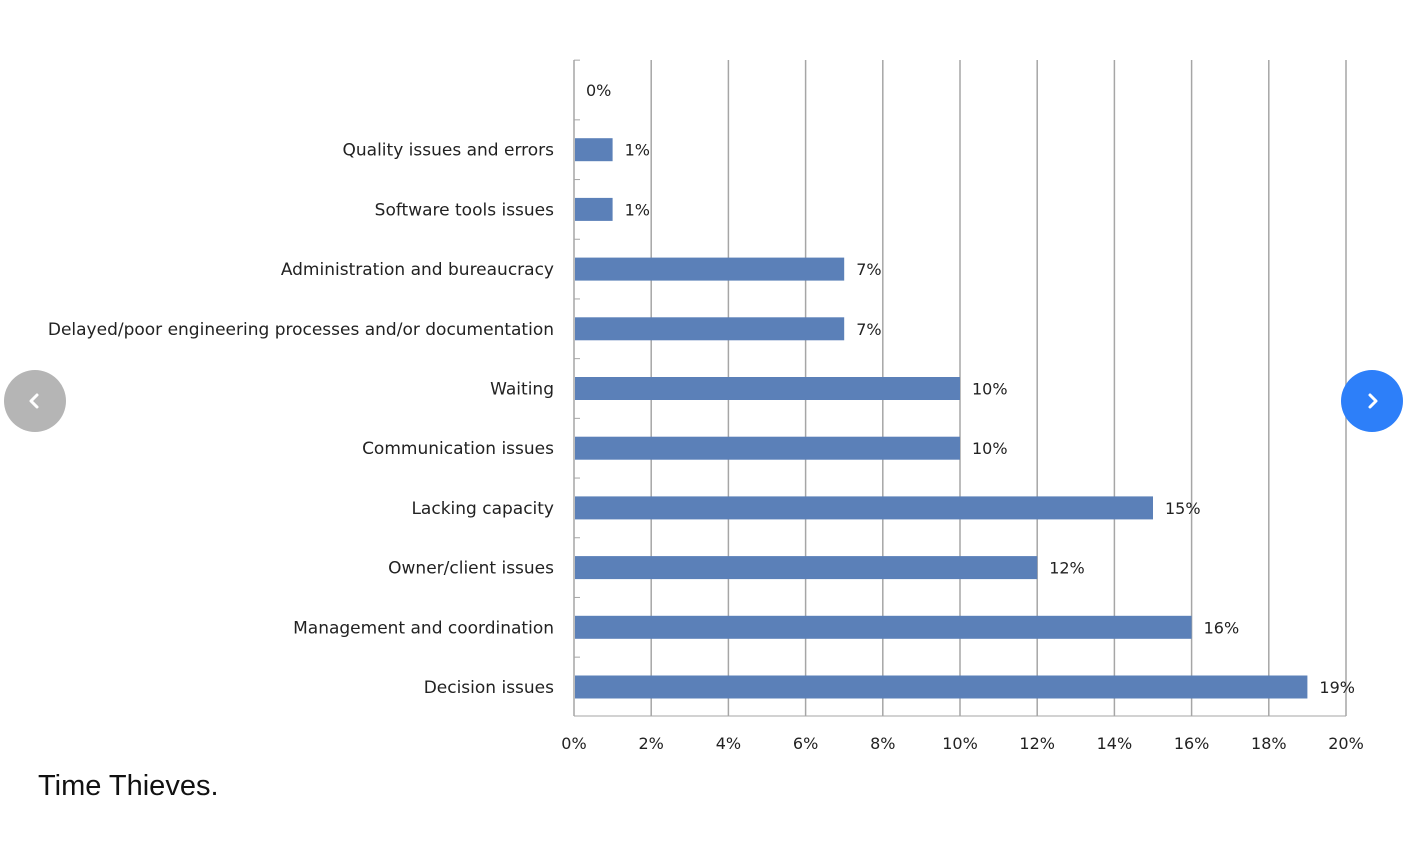  What do you see at coordinates (1192, 743) in the screenshot?
I see `x-tick-label: 16%` at bounding box center [1192, 743].